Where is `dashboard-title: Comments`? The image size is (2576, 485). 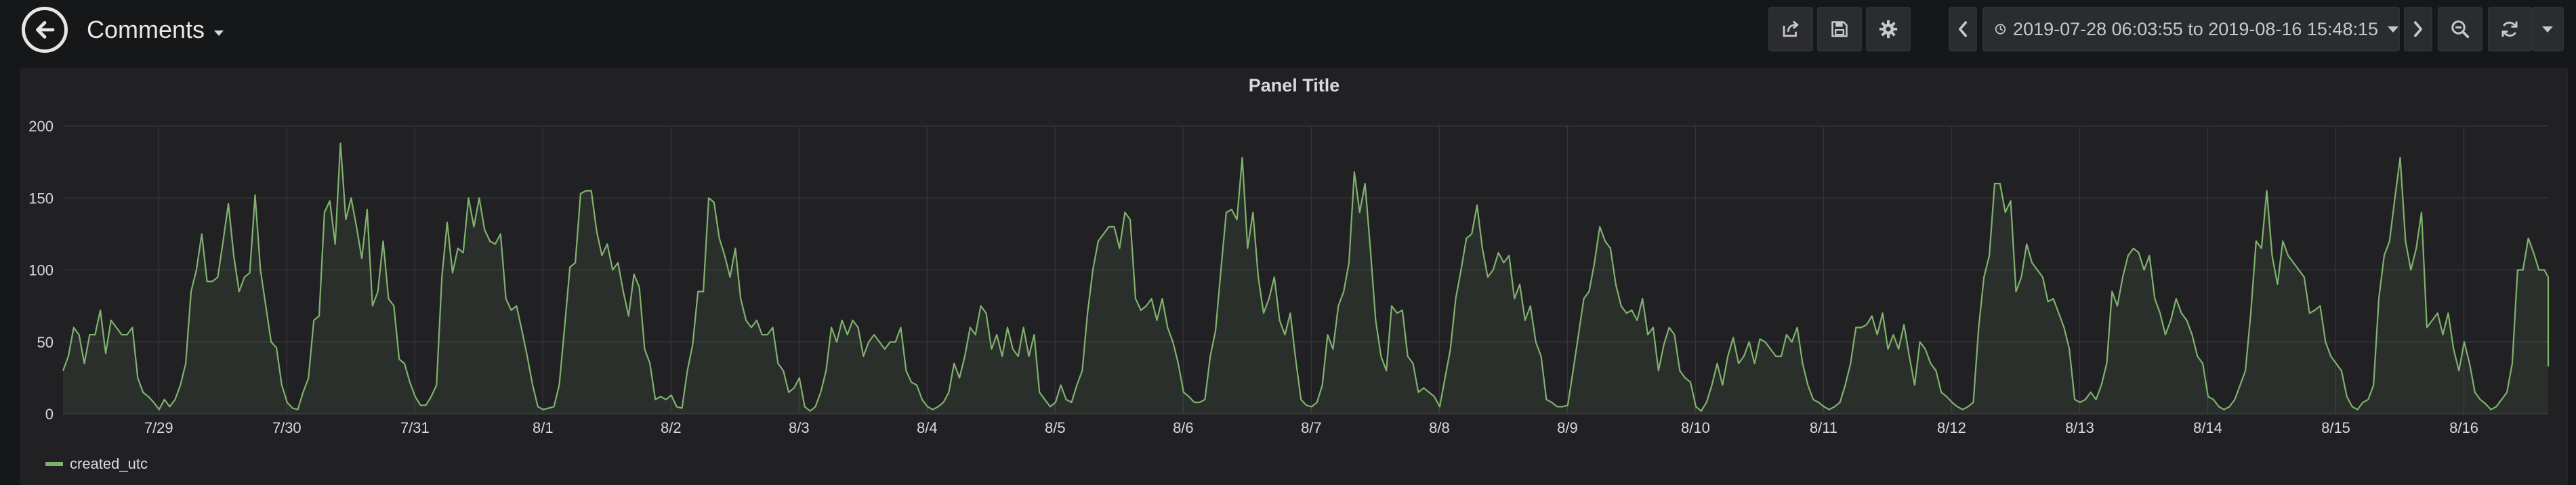
dashboard-title: Comments is located at coordinates (146, 30).